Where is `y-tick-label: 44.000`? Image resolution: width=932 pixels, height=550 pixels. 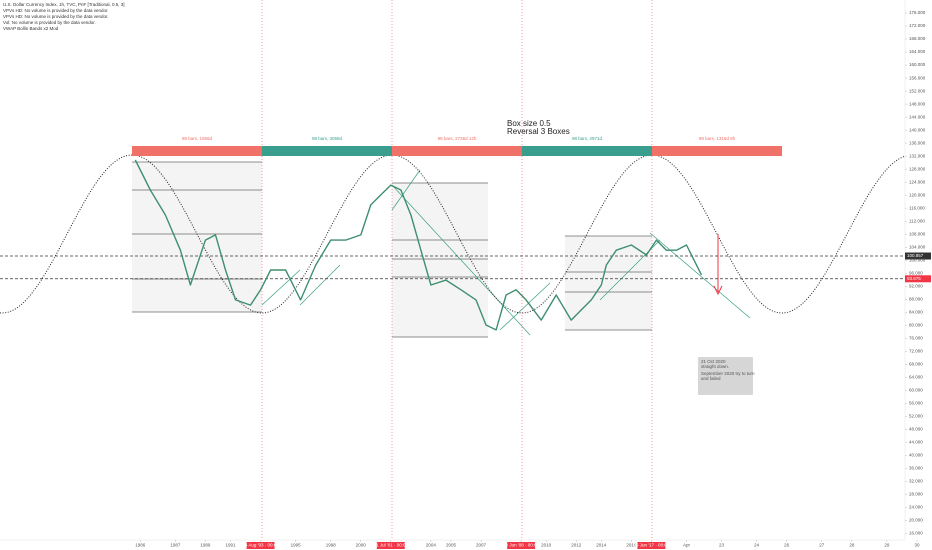
y-tick-label: 44.000 is located at coordinates (916, 442).